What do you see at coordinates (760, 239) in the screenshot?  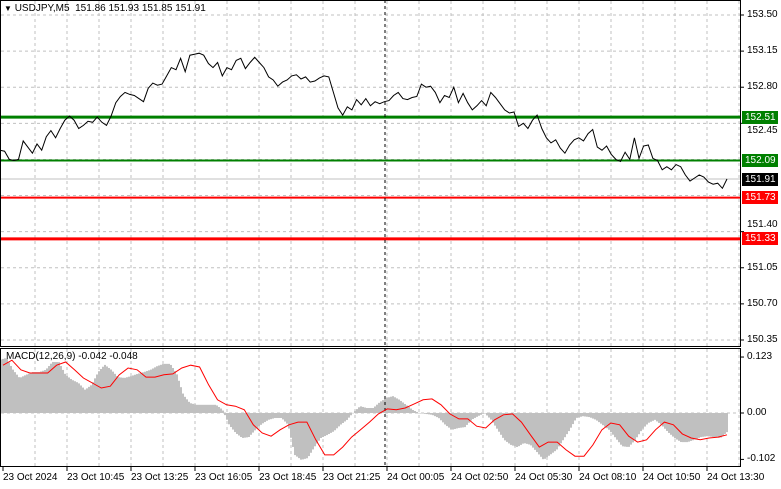 I see `level-tag: 151.33` at bounding box center [760, 239].